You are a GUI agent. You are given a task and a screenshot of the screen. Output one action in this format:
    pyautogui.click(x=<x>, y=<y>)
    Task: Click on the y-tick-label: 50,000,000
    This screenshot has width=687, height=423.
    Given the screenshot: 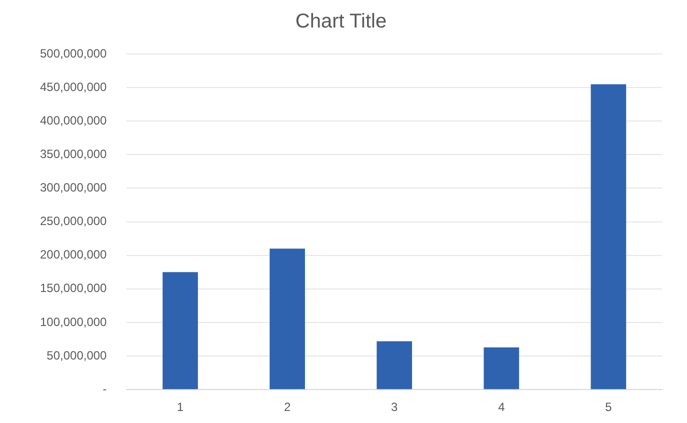 What is the action you would take?
    pyautogui.click(x=77, y=355)
    